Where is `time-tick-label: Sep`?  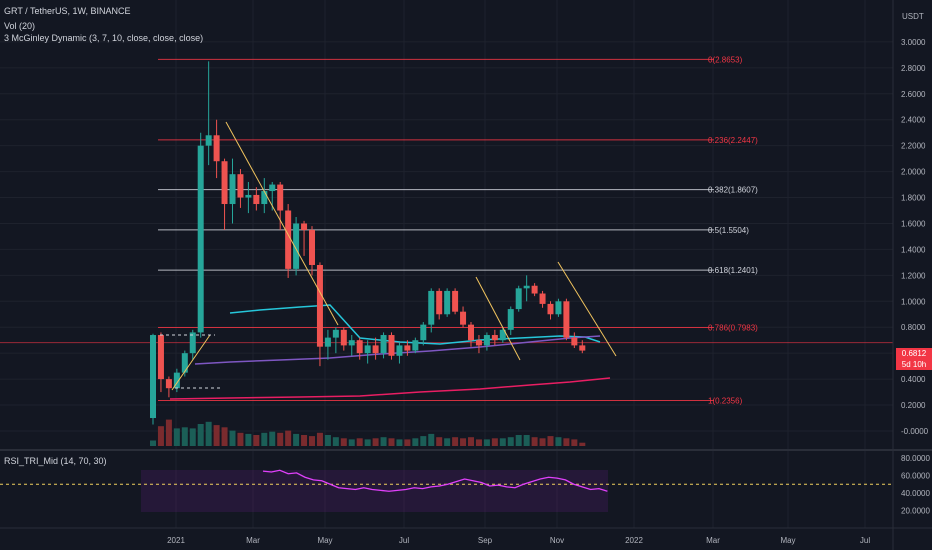 time-tick-label: Sep is located at coordinates (485, 540).